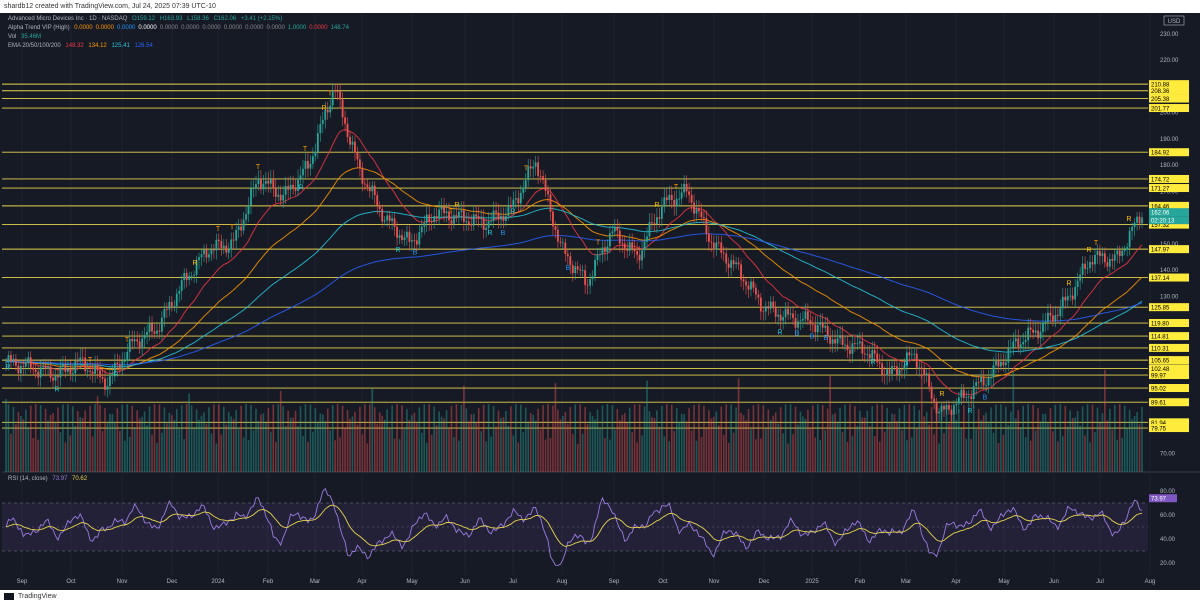 The image size is (1200, 603). Describe the element at coordinates (1169, 212) in the screenshot. I see `last-price-badge` at that location.